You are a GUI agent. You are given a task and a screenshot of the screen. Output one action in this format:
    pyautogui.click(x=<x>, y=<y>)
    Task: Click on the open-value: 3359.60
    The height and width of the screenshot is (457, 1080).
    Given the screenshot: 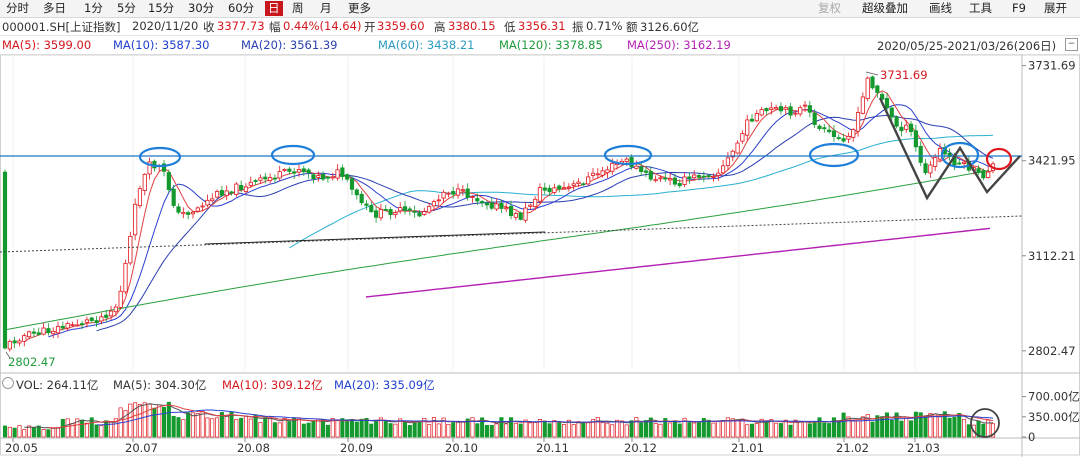 What is the action you would take?
    pyautogui.click(x=401, y=26)
    